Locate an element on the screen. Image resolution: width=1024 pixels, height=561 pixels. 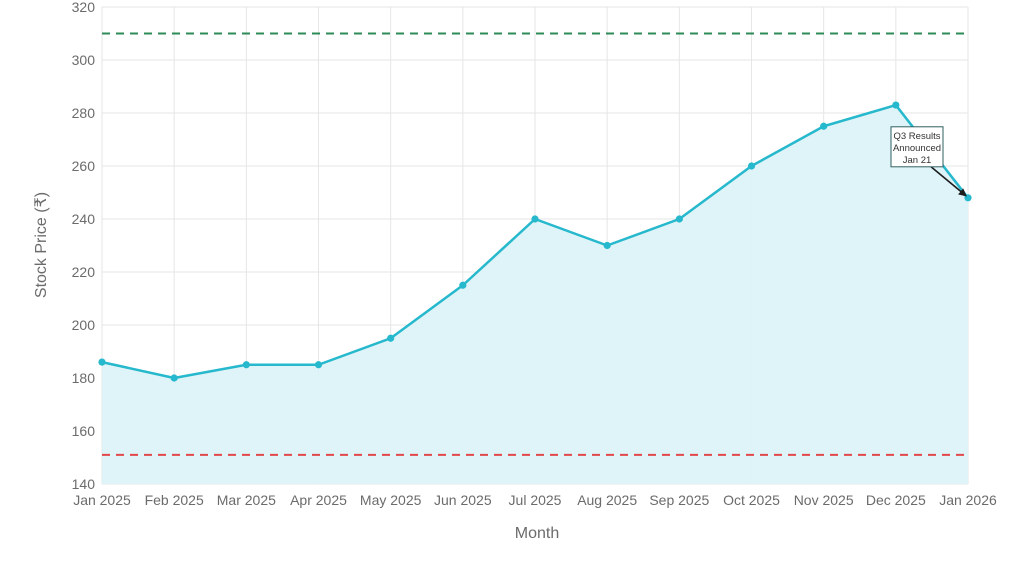
y-axis-title: Stock Price (₹) is located at coordinates (41, 245).